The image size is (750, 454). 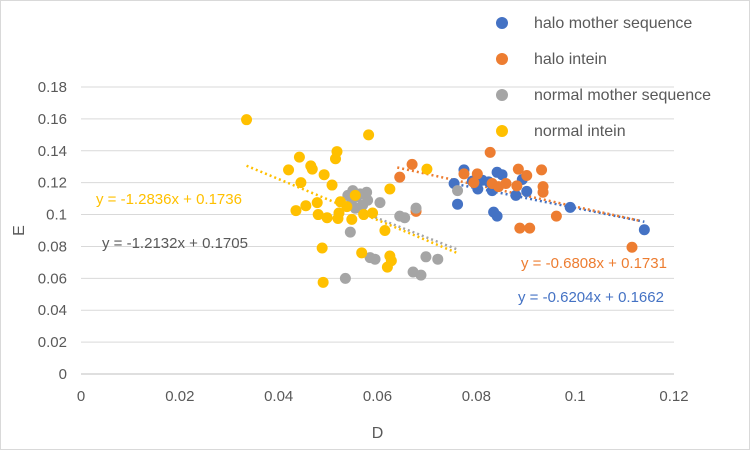 What do you see at coordinates (594, 263) in the screenshot?
I see `trendline-equation-series-1: y = -0.6808x + 0.1731` at bounding box center [594, 263].